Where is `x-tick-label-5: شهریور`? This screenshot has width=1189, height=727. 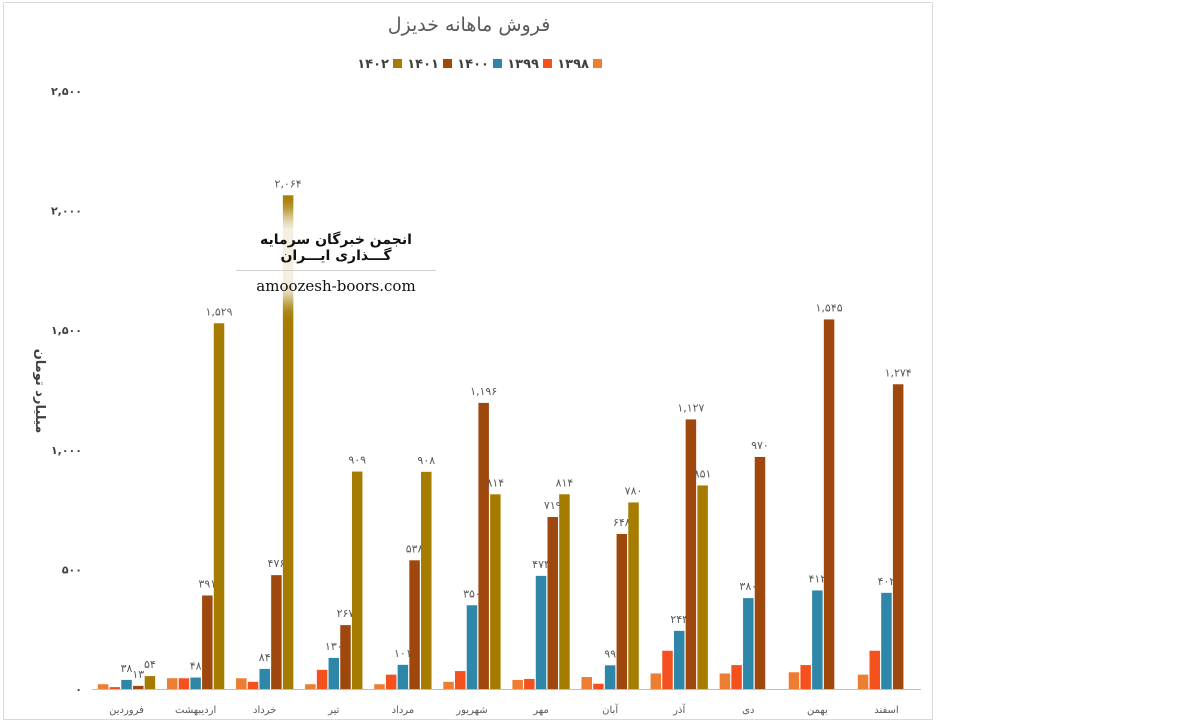
x-tick-label-5: شهریور is located at coordinates (471, 710).